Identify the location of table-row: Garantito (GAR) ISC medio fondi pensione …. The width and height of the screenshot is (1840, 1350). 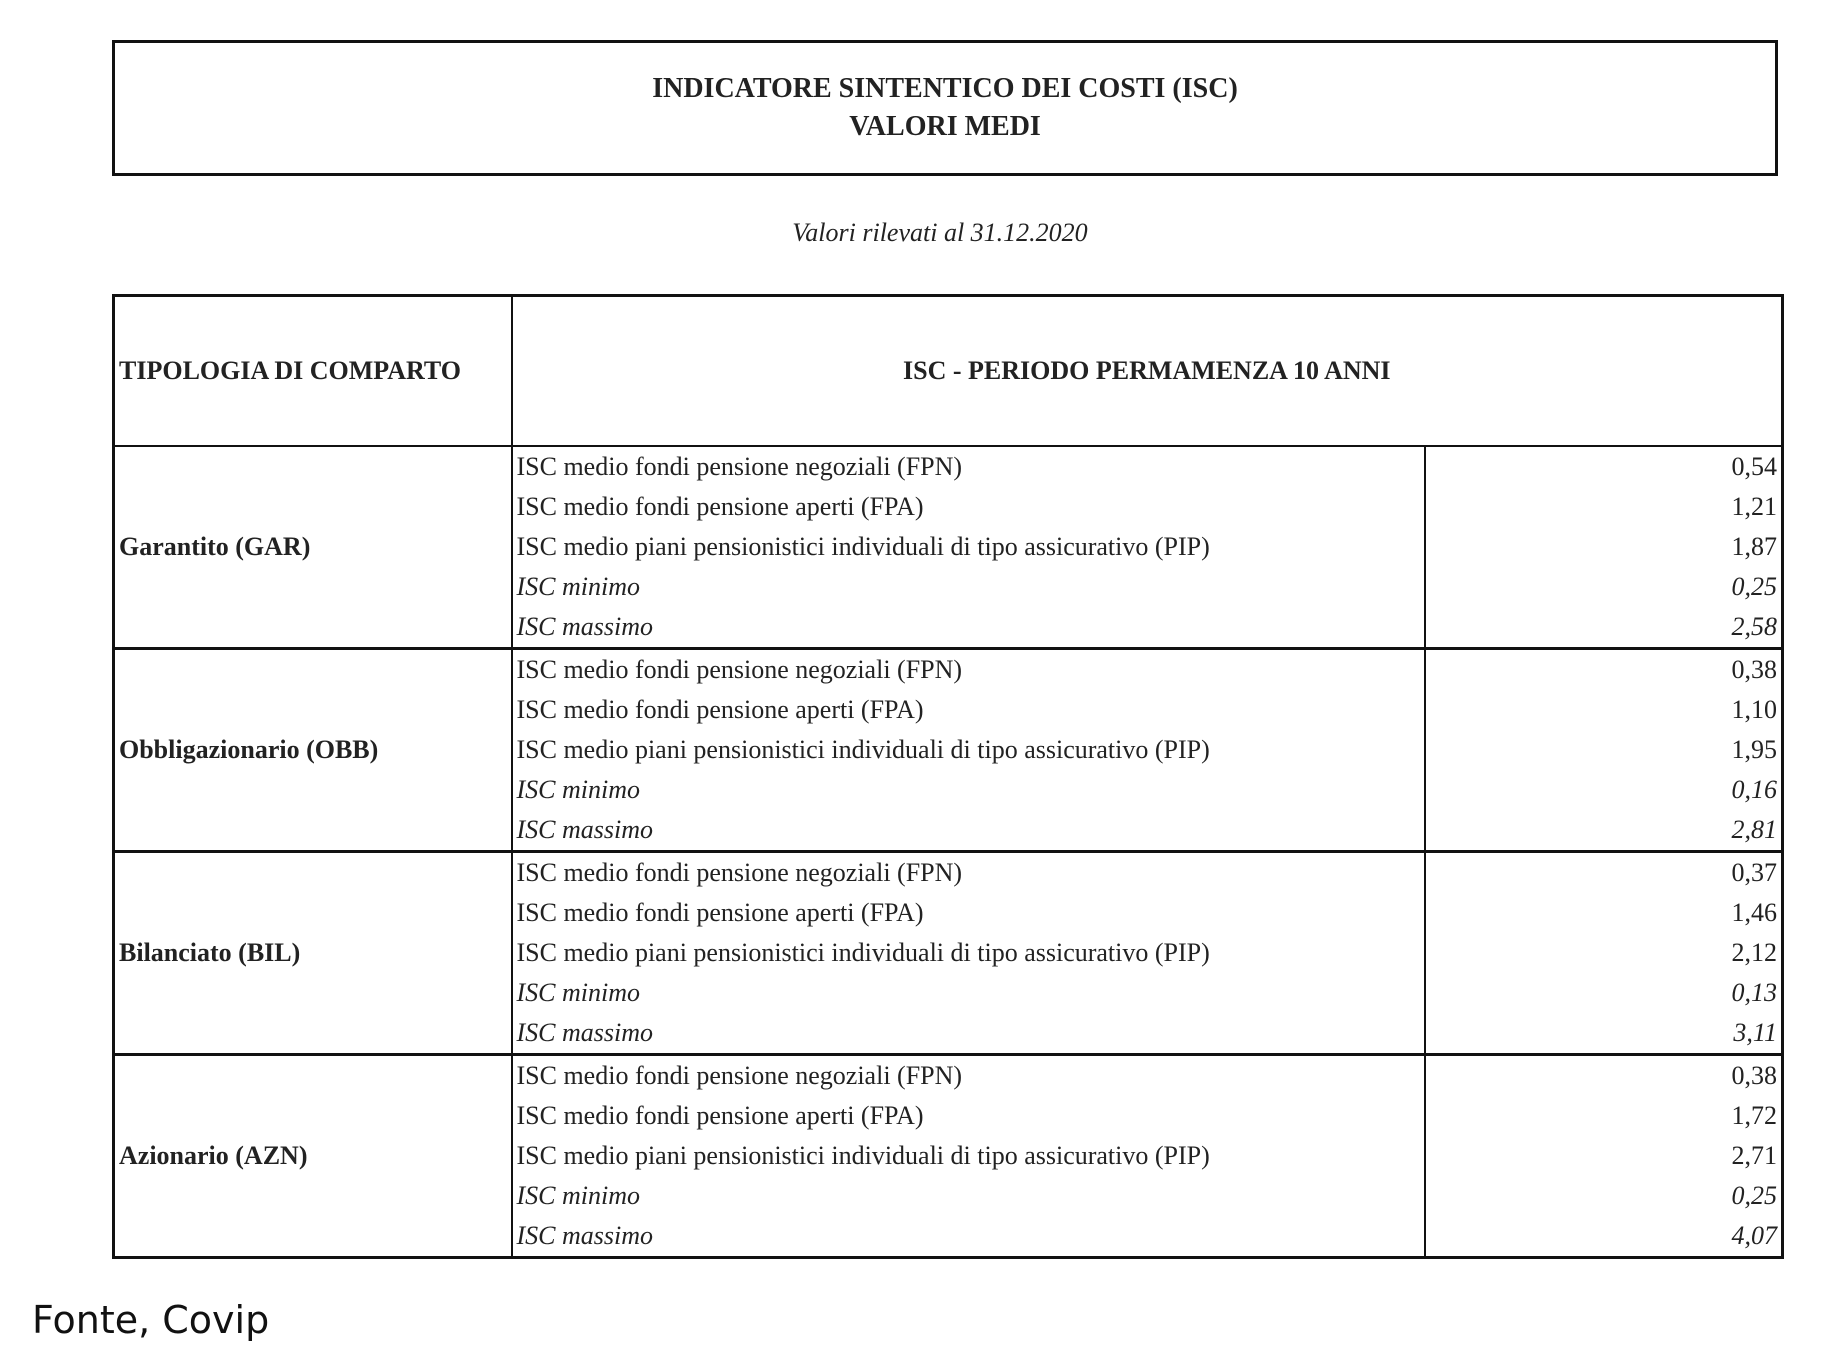
(948, 548).